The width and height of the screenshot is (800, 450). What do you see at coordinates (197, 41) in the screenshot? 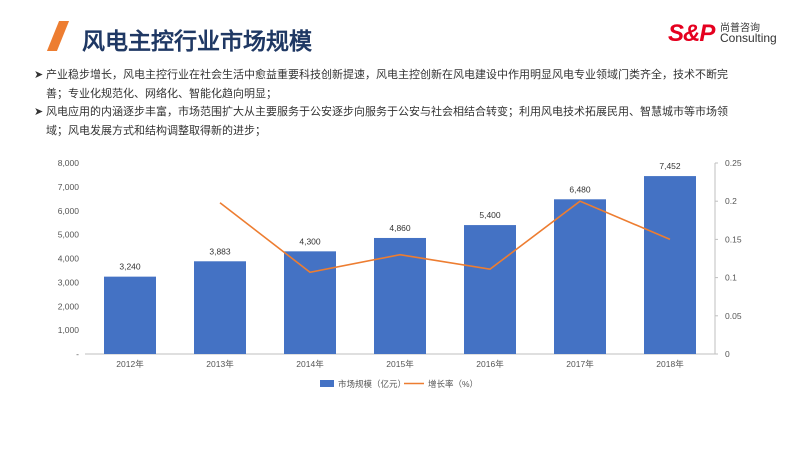
I see `page-title: 风电主控行业市场规模` at bounding box center [197, 41].